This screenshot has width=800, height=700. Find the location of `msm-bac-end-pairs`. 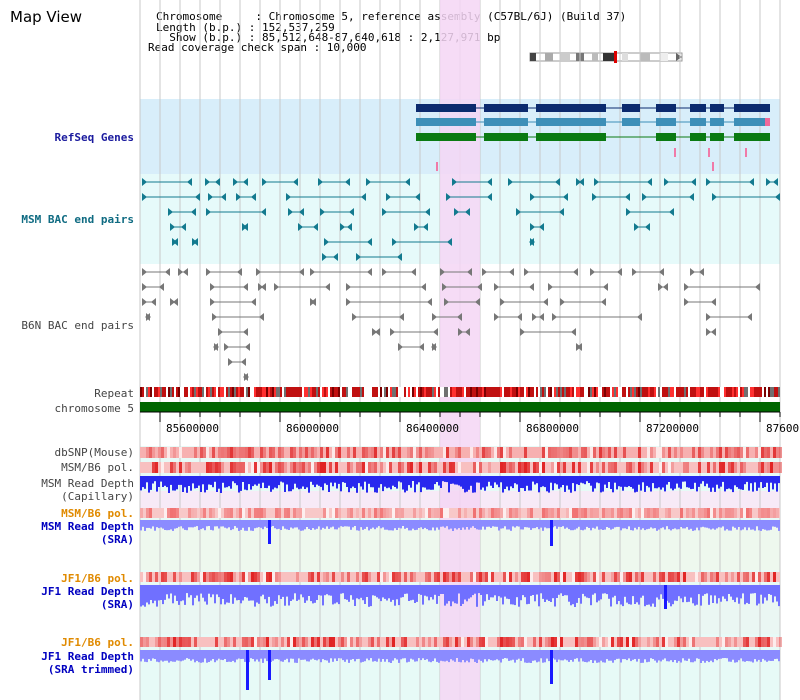

msm-bac-end-pairs is located at coordinates (461, 219).